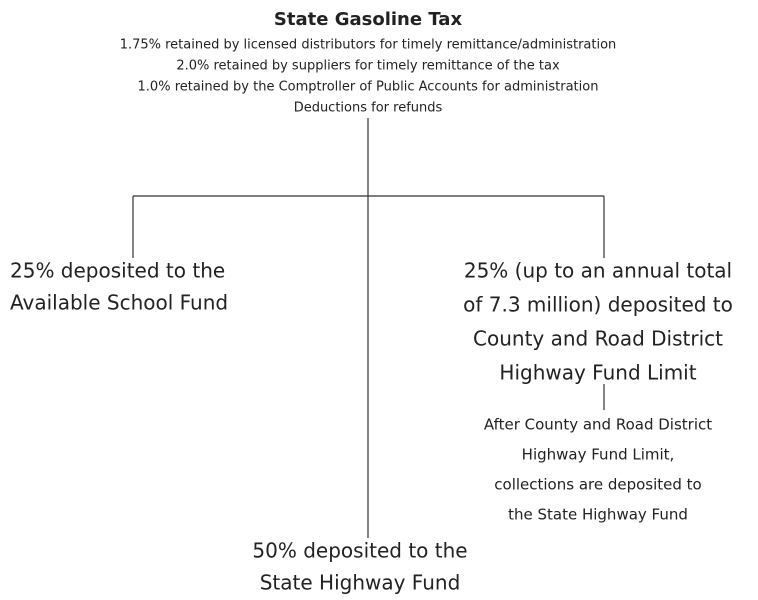  What do you see at coordinates (368, 19) in the screenshot?
I see `title: State Gasoline Tax` at bounding box center [368, 19].